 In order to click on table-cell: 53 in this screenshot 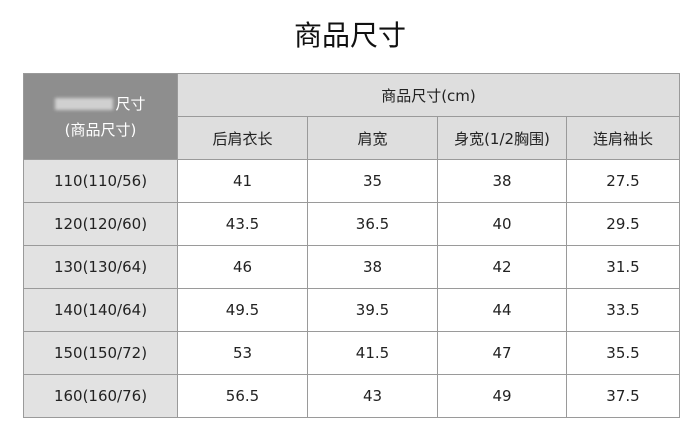, I will do `click(242, 353)`.